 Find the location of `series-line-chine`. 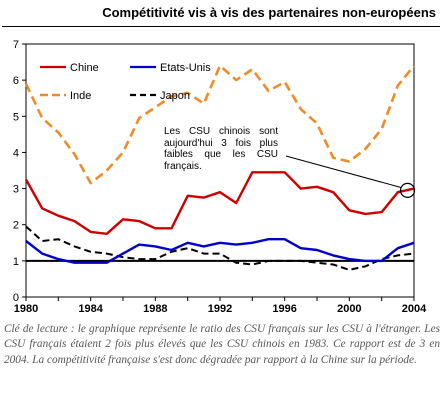

series-line-chine is located at coordinates (219, 203).